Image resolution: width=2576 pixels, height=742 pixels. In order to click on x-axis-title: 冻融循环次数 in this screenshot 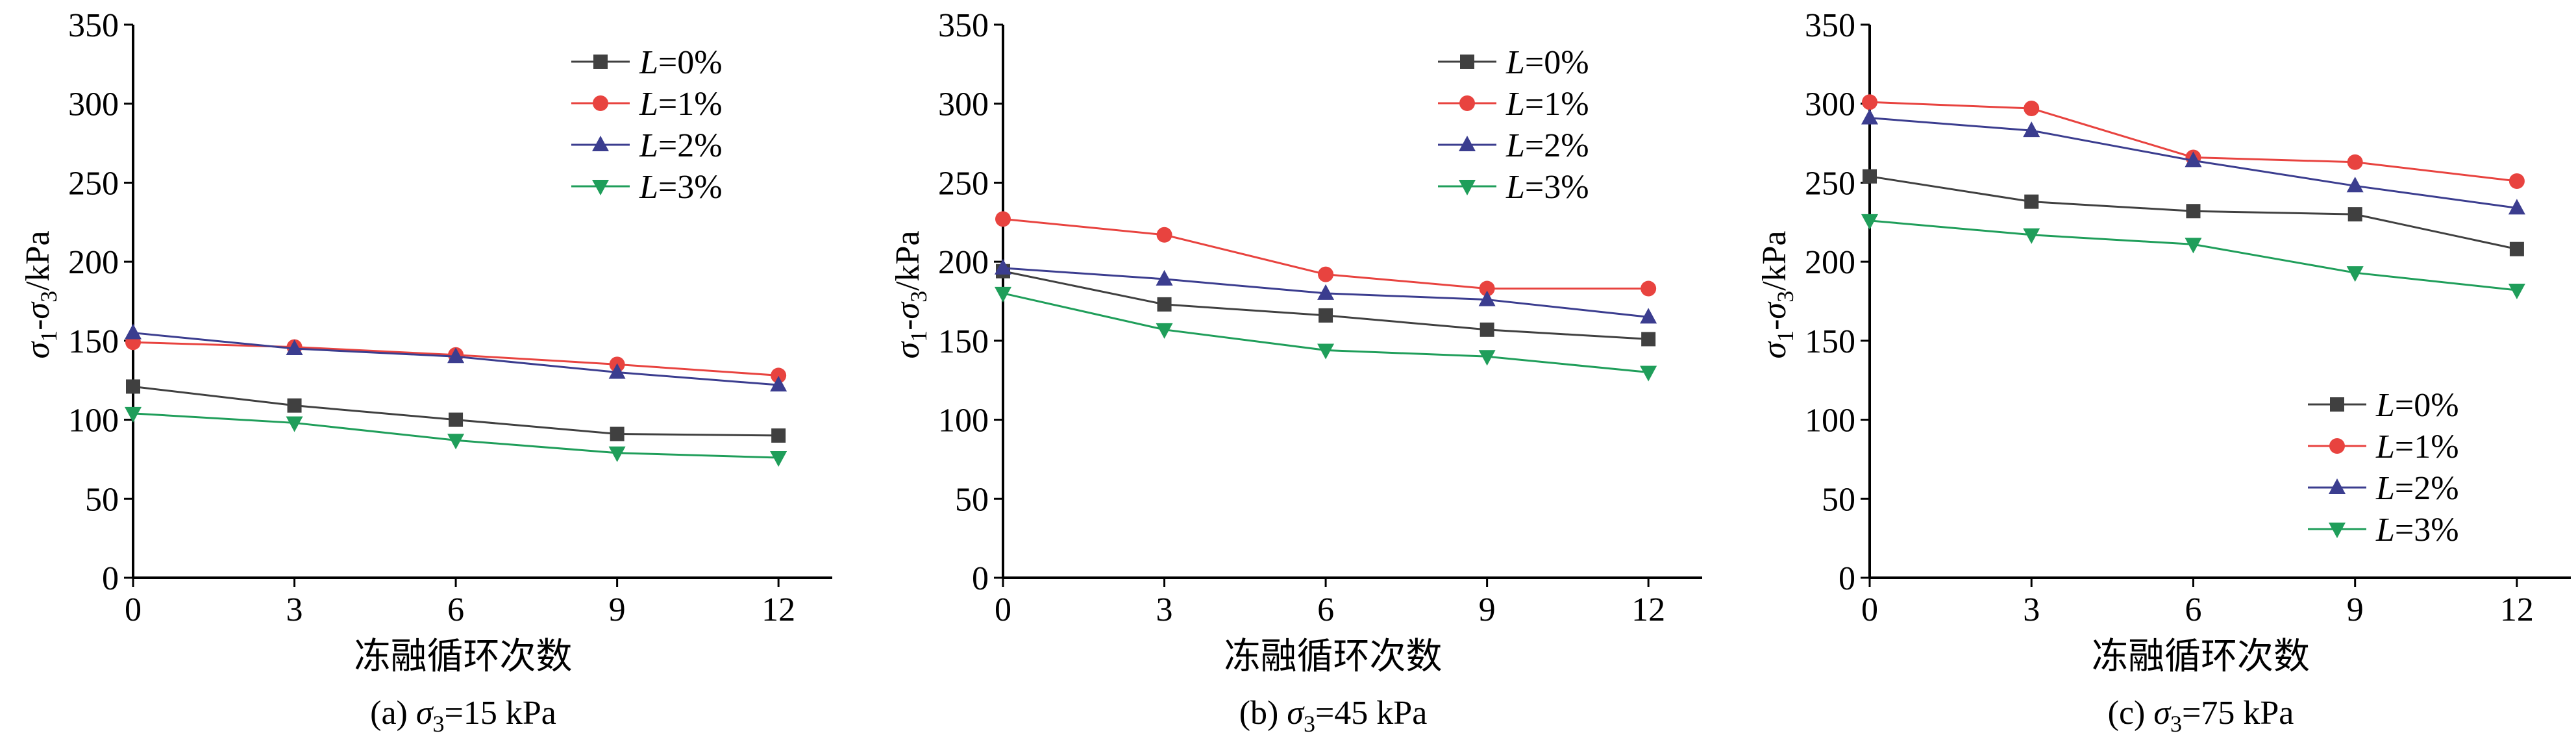, I will do `click(1333, 657)`.